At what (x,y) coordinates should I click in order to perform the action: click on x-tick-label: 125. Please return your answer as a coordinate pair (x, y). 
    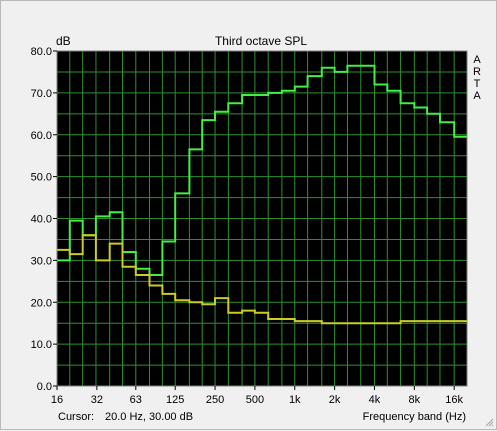
    Looking at the image, I should click on (175, 400).